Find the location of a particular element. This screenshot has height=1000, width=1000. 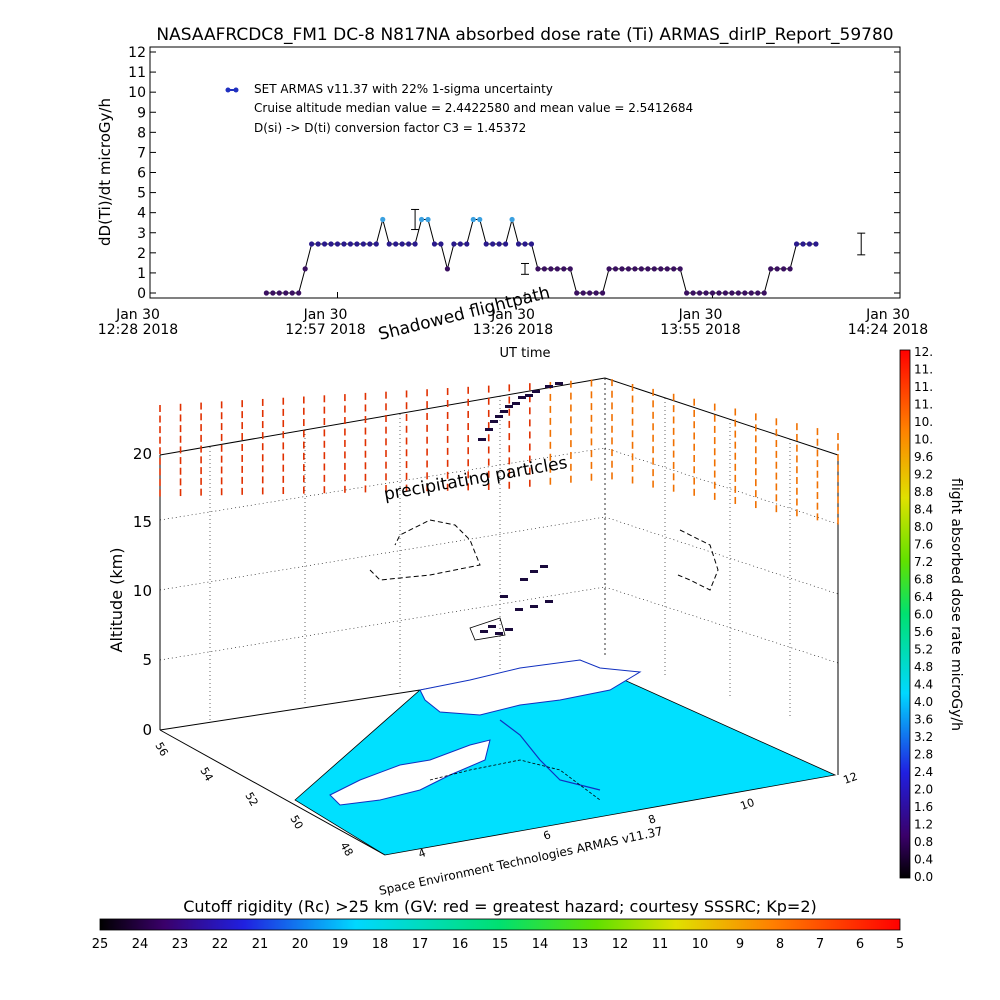

y-tick-label: 0 is located at coordinates (141, 294).